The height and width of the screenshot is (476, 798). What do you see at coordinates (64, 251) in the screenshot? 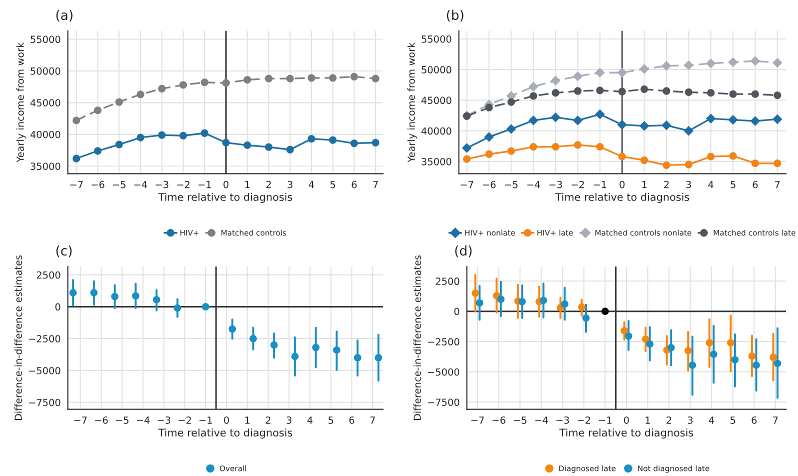
I see `chart-title: (c)` at bounding box center [64, 251].